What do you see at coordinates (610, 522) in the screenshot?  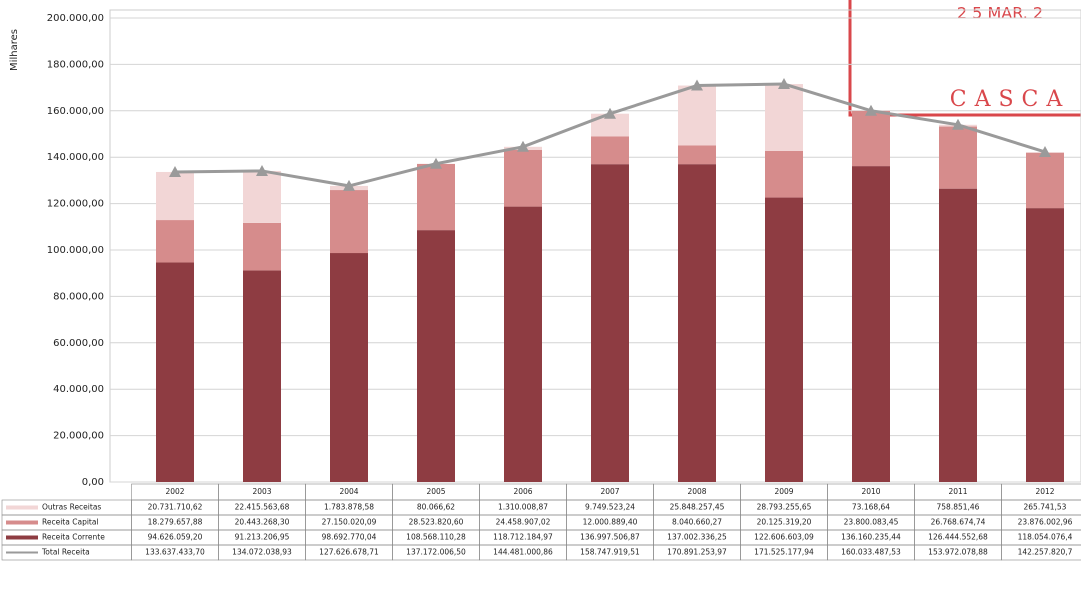 I see `table-value: 12.000.889,40` at bounding box center [610, 522].